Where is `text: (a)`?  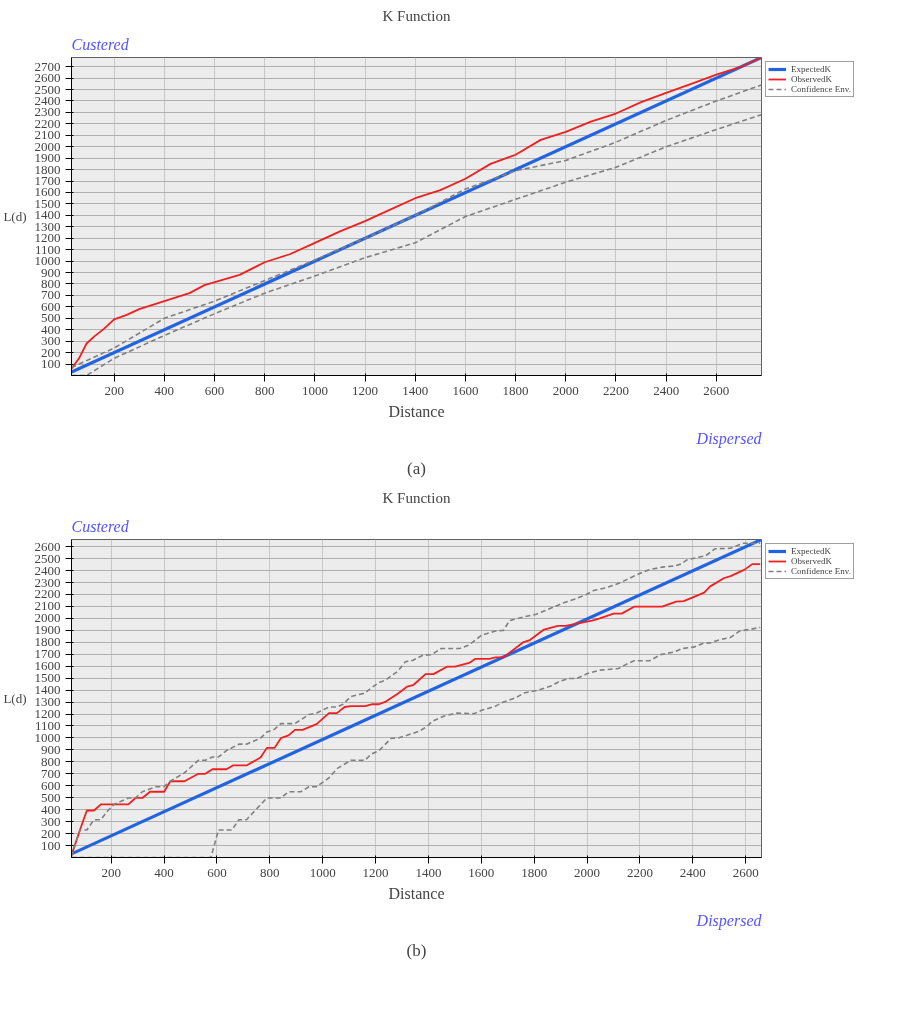
text: (a) is located at coordinates (416, 468).